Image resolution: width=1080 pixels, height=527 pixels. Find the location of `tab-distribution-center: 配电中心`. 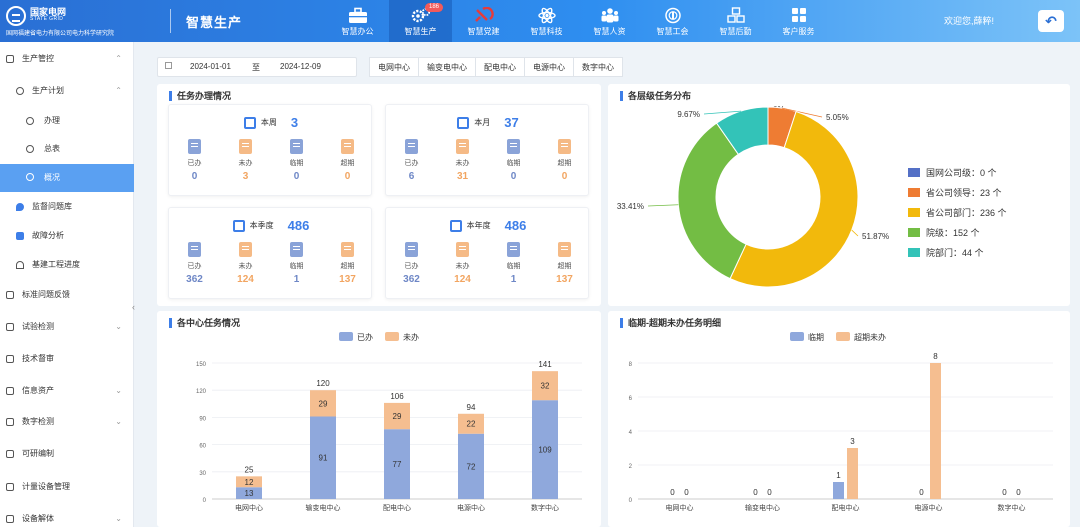

tab-distribution-center: 配电中心 is located at coordinates (500, 67).